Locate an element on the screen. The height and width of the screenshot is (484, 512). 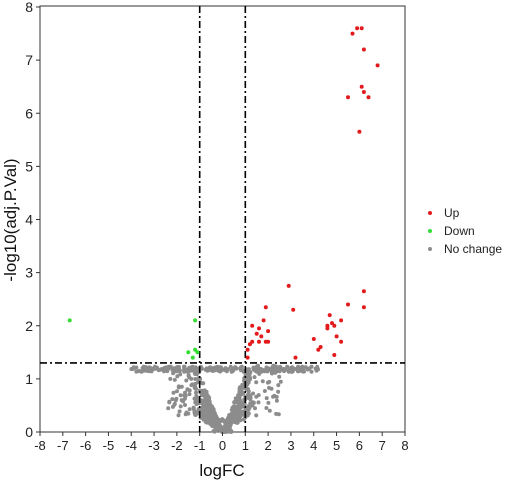
x-tick-label: 6 is located at coordinates (359, 445).